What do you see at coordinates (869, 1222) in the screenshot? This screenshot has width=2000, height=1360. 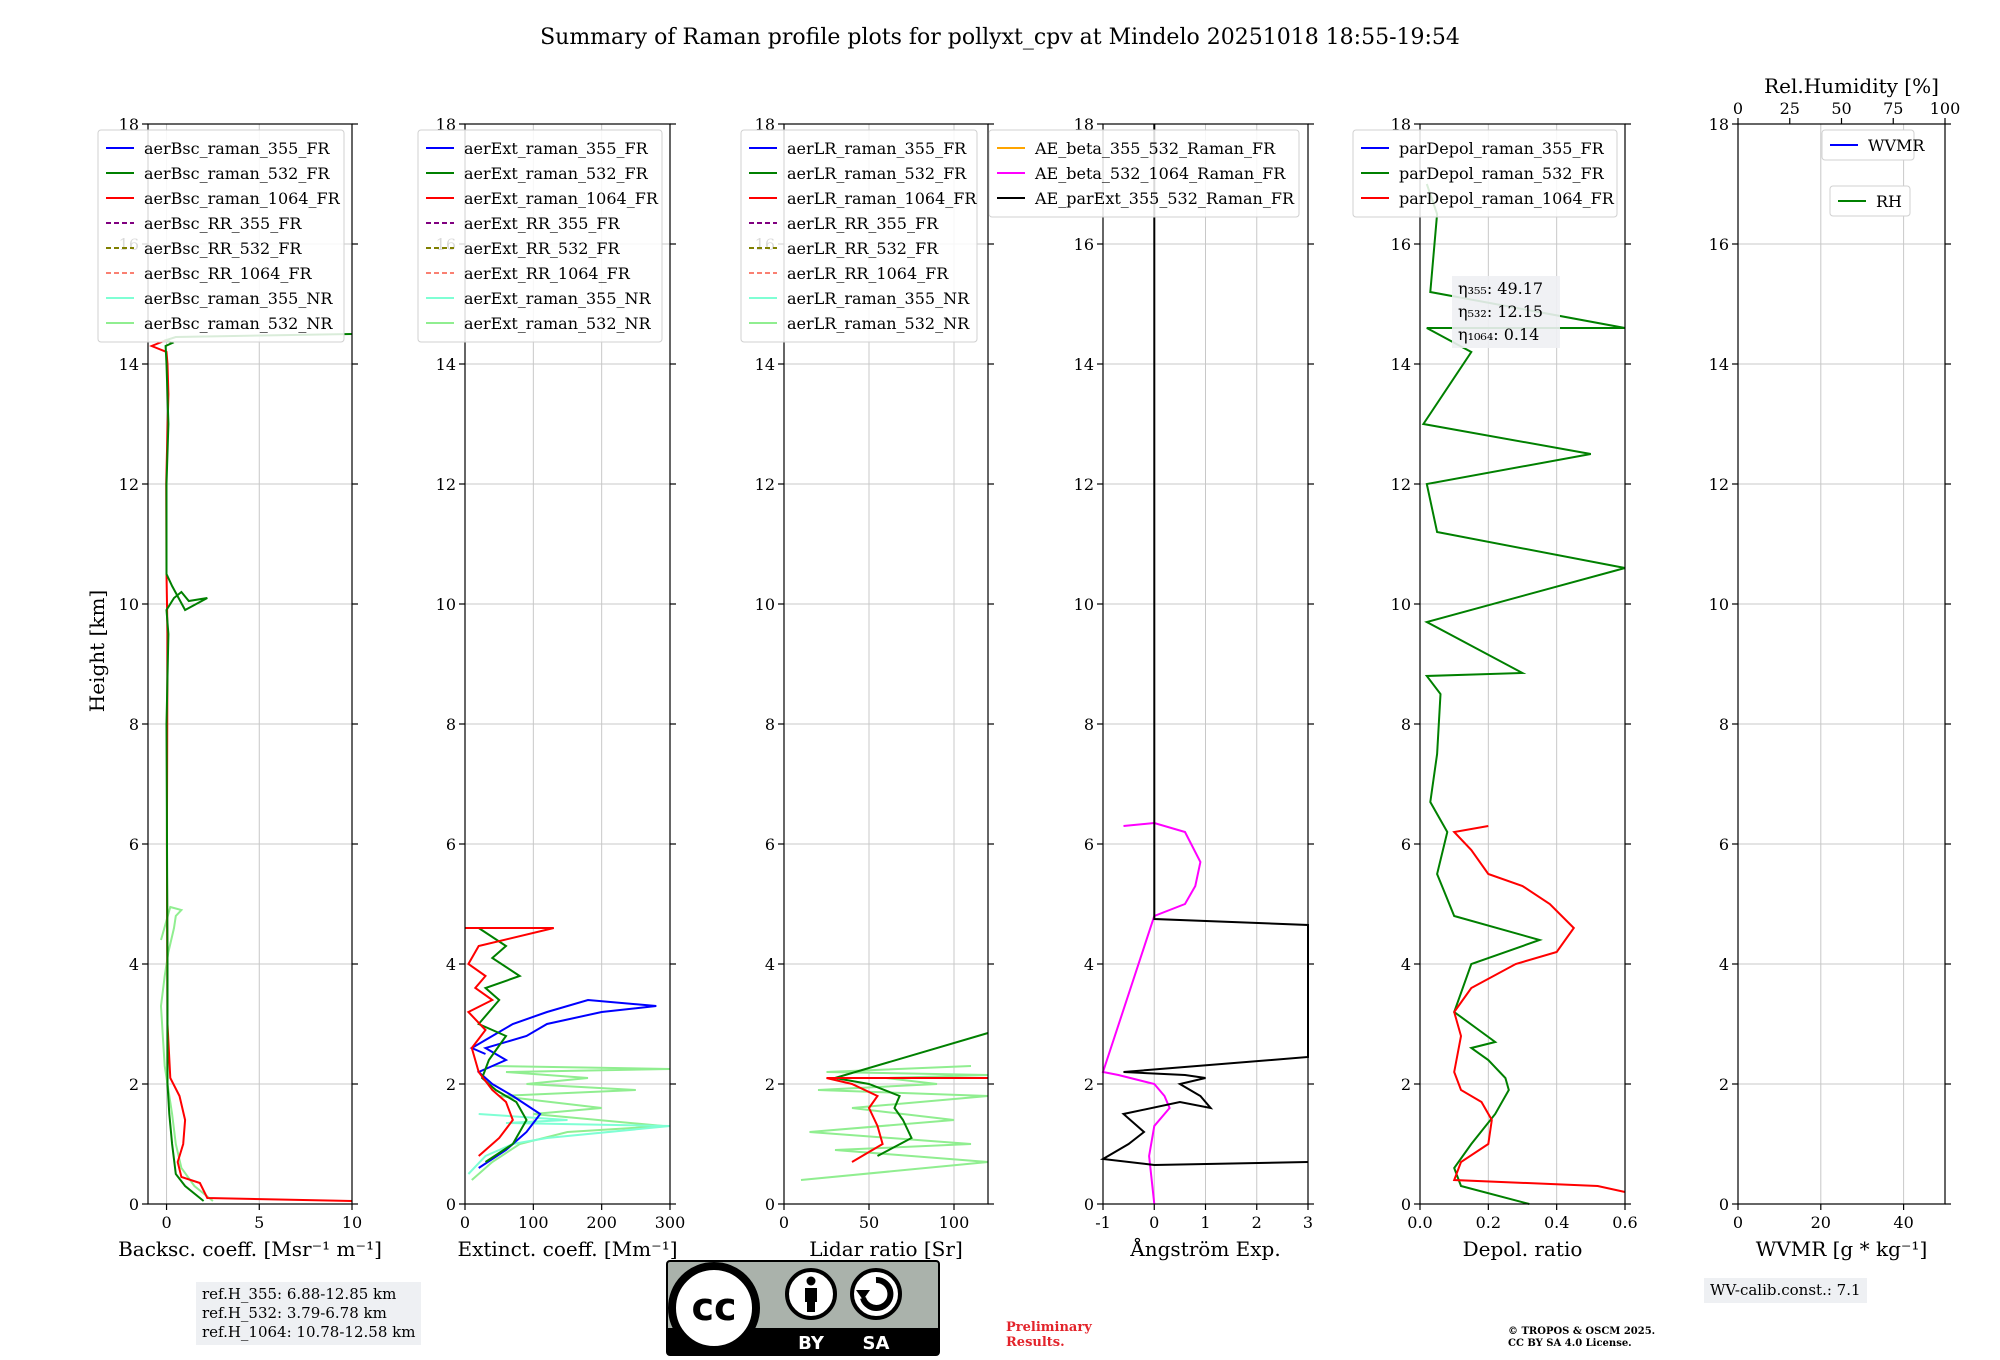 I see `x-tick-label: 50` at bounding box center [869, 1222].